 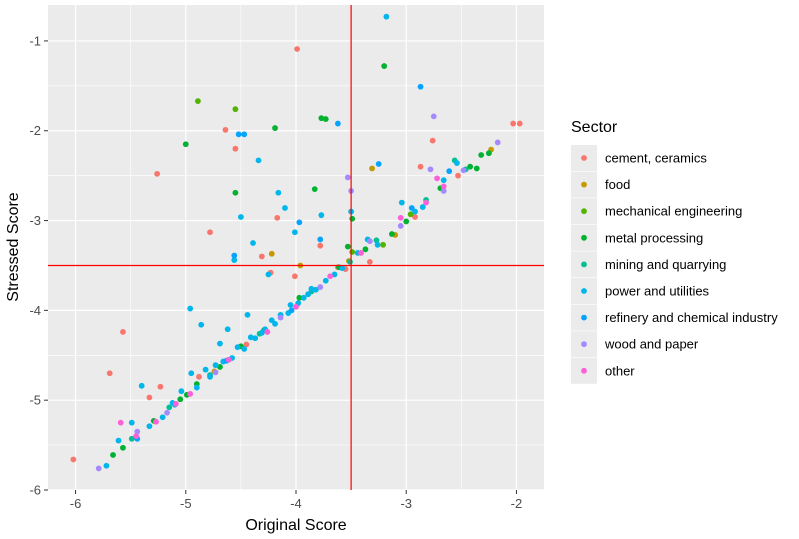 What do you see at coordinates (35, 490) in the screenshot?
I see `y-tick-label: -6` at bounding box center [35, 490].